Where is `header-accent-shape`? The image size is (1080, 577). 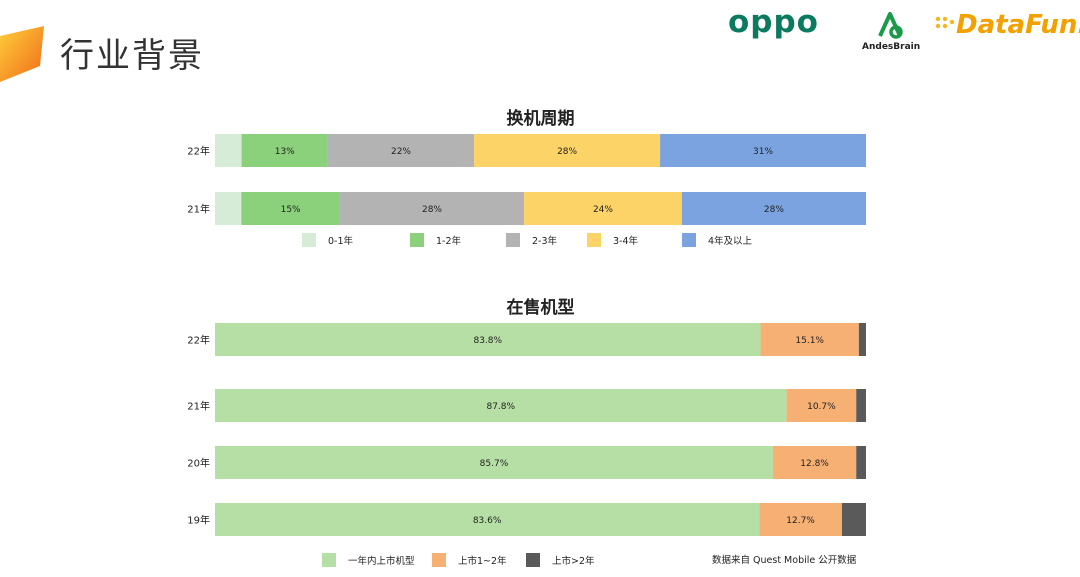 header-accent-shape is located at coordinates (22, 54).